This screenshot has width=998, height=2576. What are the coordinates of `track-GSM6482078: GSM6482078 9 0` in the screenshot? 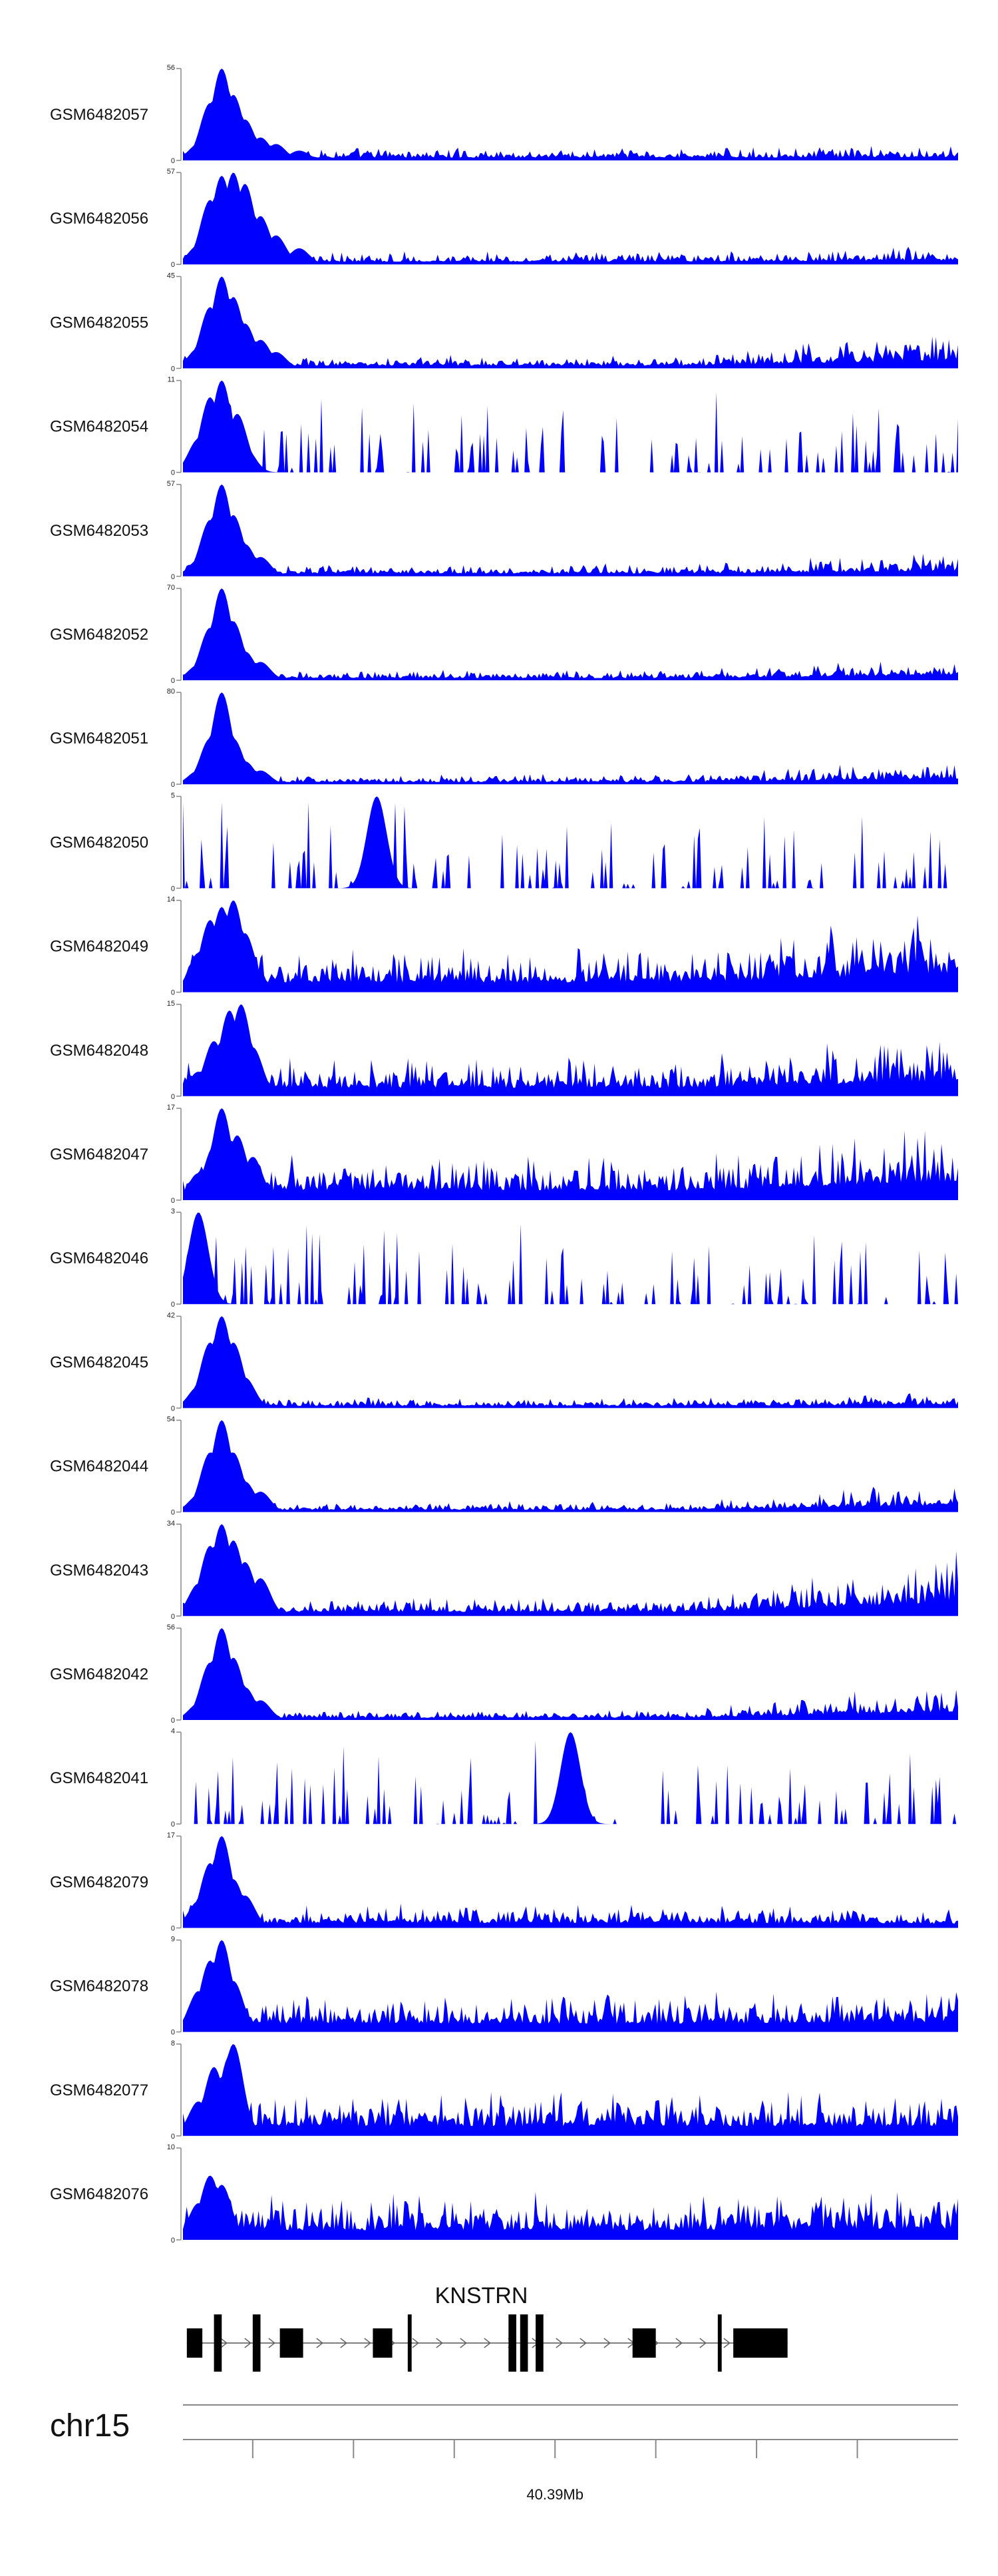 It's located at (504, 1986).